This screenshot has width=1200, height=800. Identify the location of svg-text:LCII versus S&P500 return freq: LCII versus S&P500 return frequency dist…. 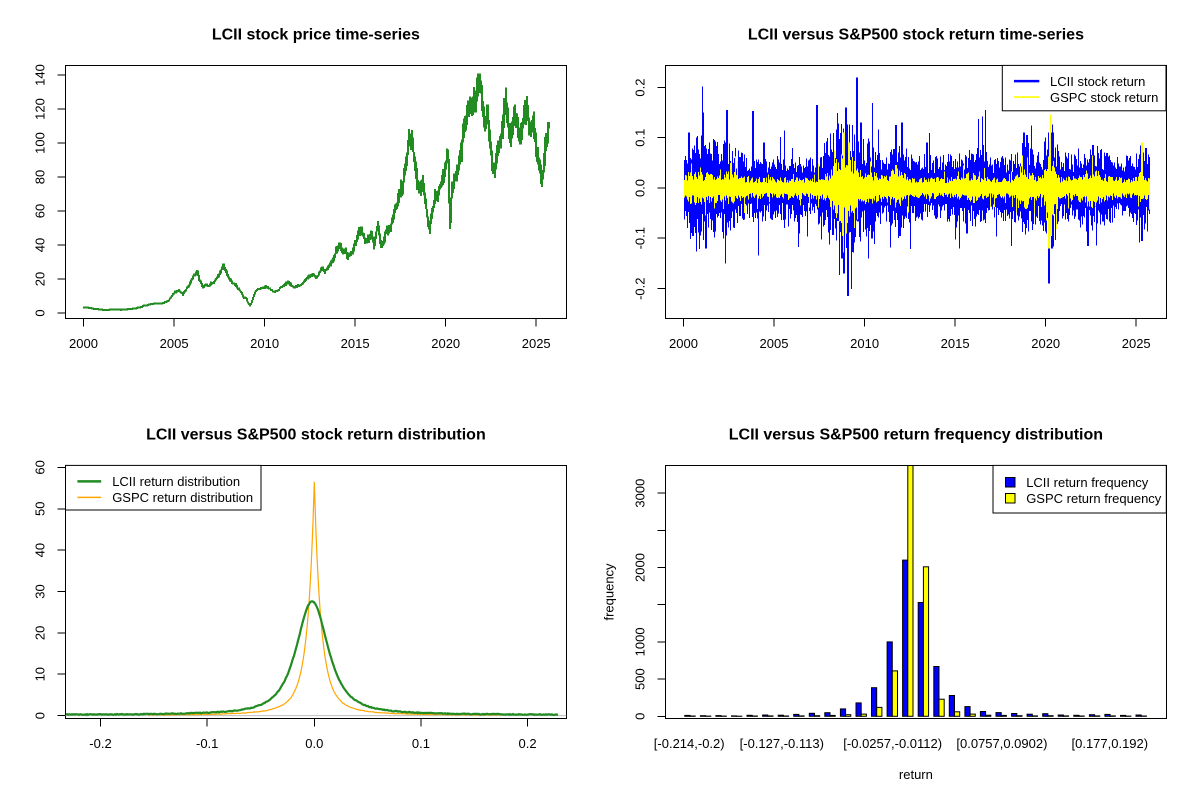
(916, 435).